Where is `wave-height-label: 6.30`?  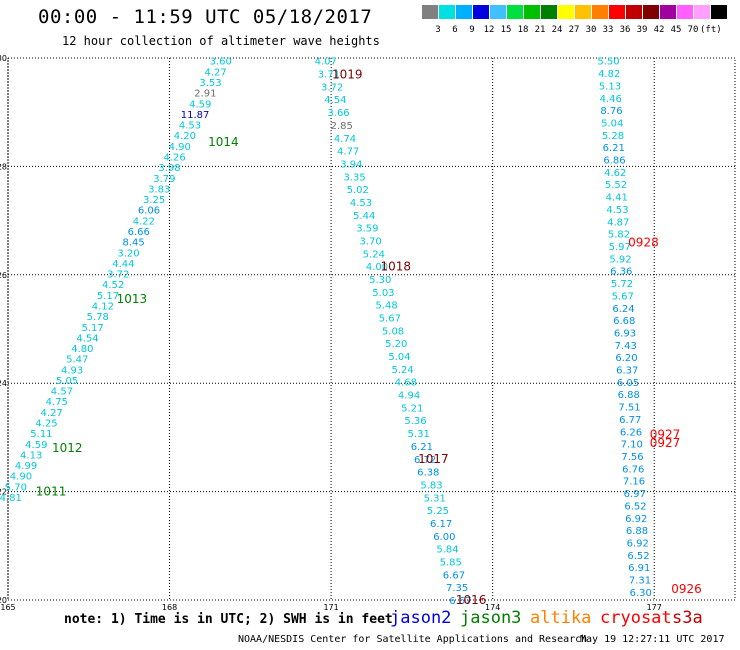
wave-height-label: 6.30 is located at coordinates (641, 593).